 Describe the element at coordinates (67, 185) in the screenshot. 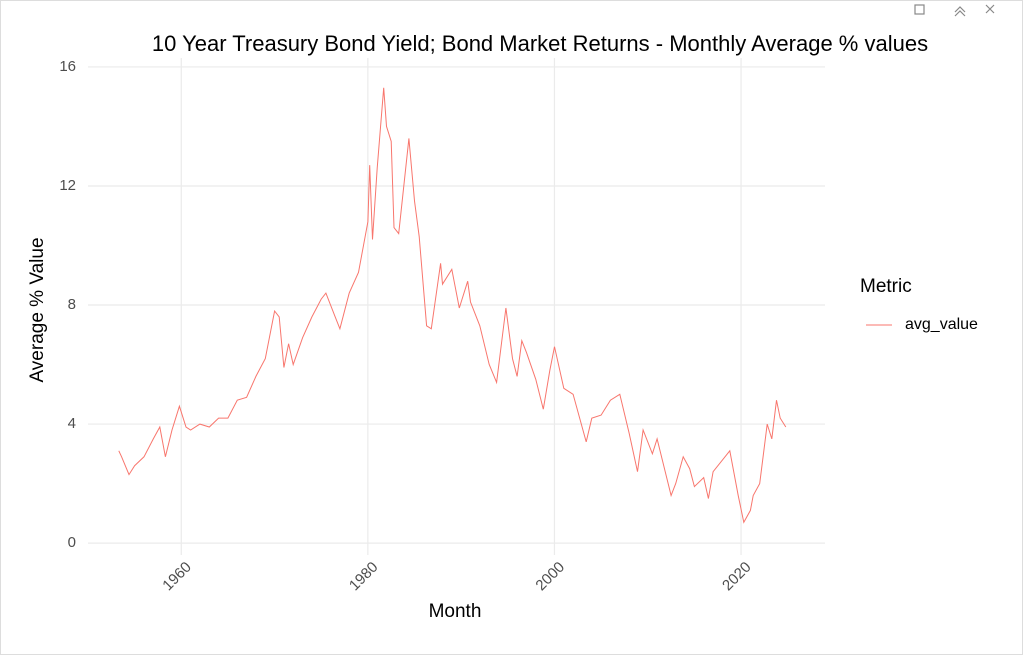

I see `y-tick-label: 12` at that location.